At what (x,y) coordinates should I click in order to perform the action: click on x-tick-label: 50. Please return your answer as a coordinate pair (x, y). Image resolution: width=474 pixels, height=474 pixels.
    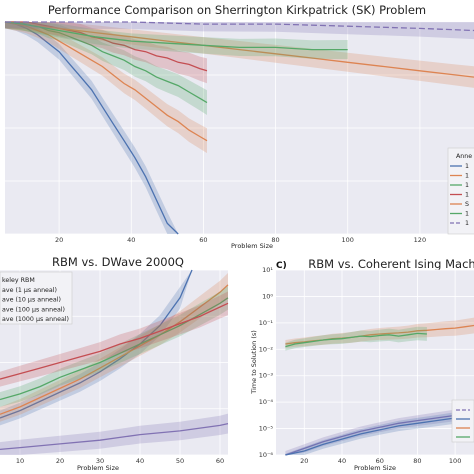
    Looking at the image, I should click on (180, 461).